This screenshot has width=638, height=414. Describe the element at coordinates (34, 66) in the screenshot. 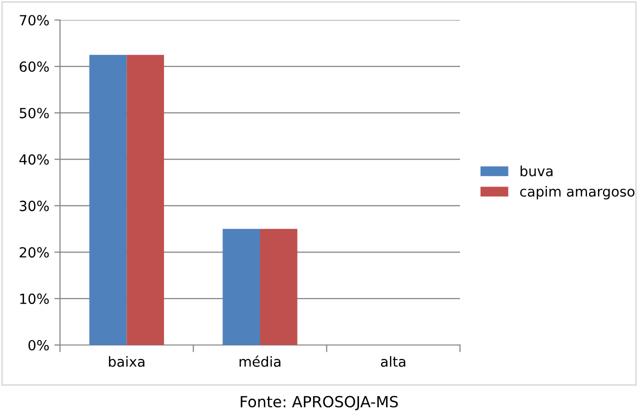

I see `y-tick-label: 60%` at that location.